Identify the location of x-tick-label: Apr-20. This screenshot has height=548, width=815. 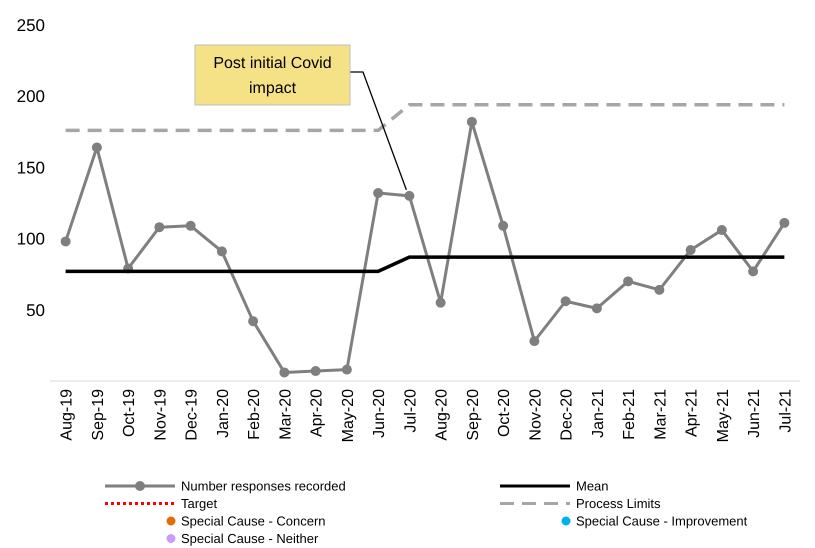
(317, 413).